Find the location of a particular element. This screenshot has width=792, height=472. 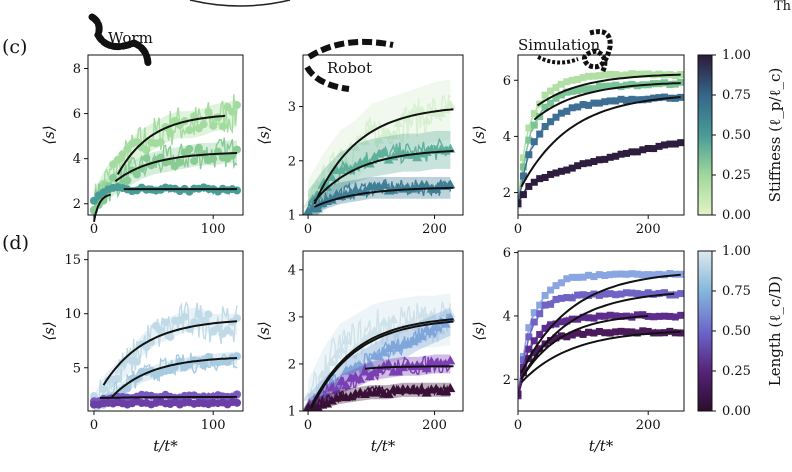

panel-d-worm: 0 100 5 10 15 ⟨s⟩ t/t* (d) is located at coordinates (123, 343).